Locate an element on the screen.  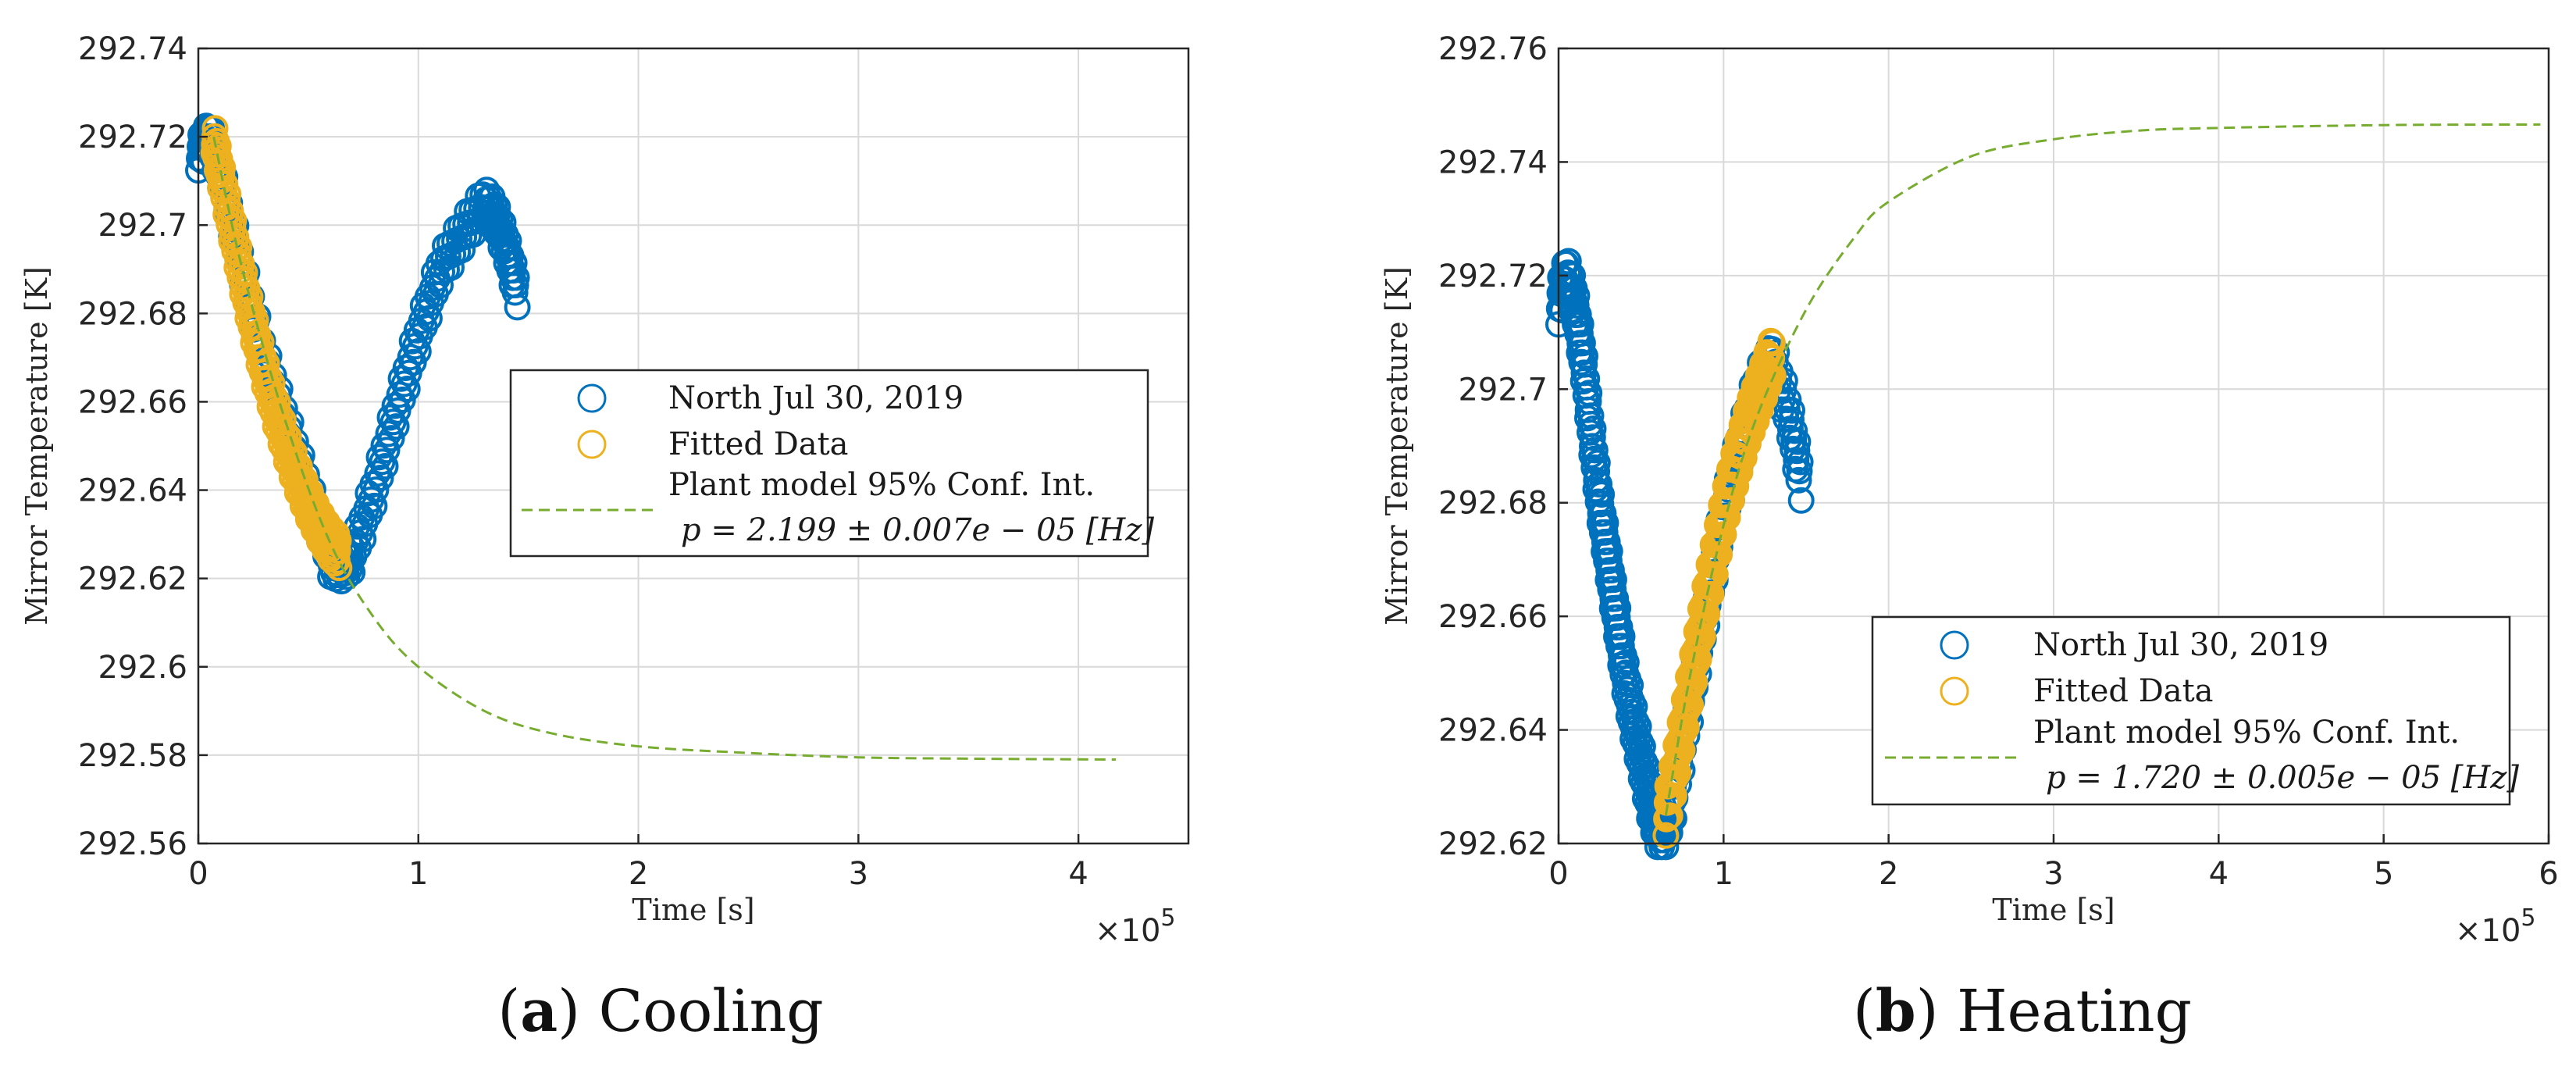
cooling-y-tick-label: 292.66 is located at coordinates (132, 402).